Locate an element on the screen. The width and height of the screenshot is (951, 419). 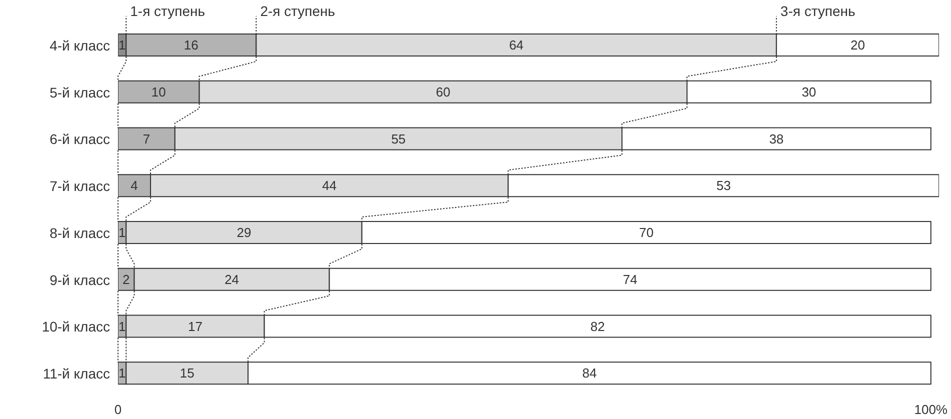
y-tick-label: 9-й класс is located at coordinates (80, 280).